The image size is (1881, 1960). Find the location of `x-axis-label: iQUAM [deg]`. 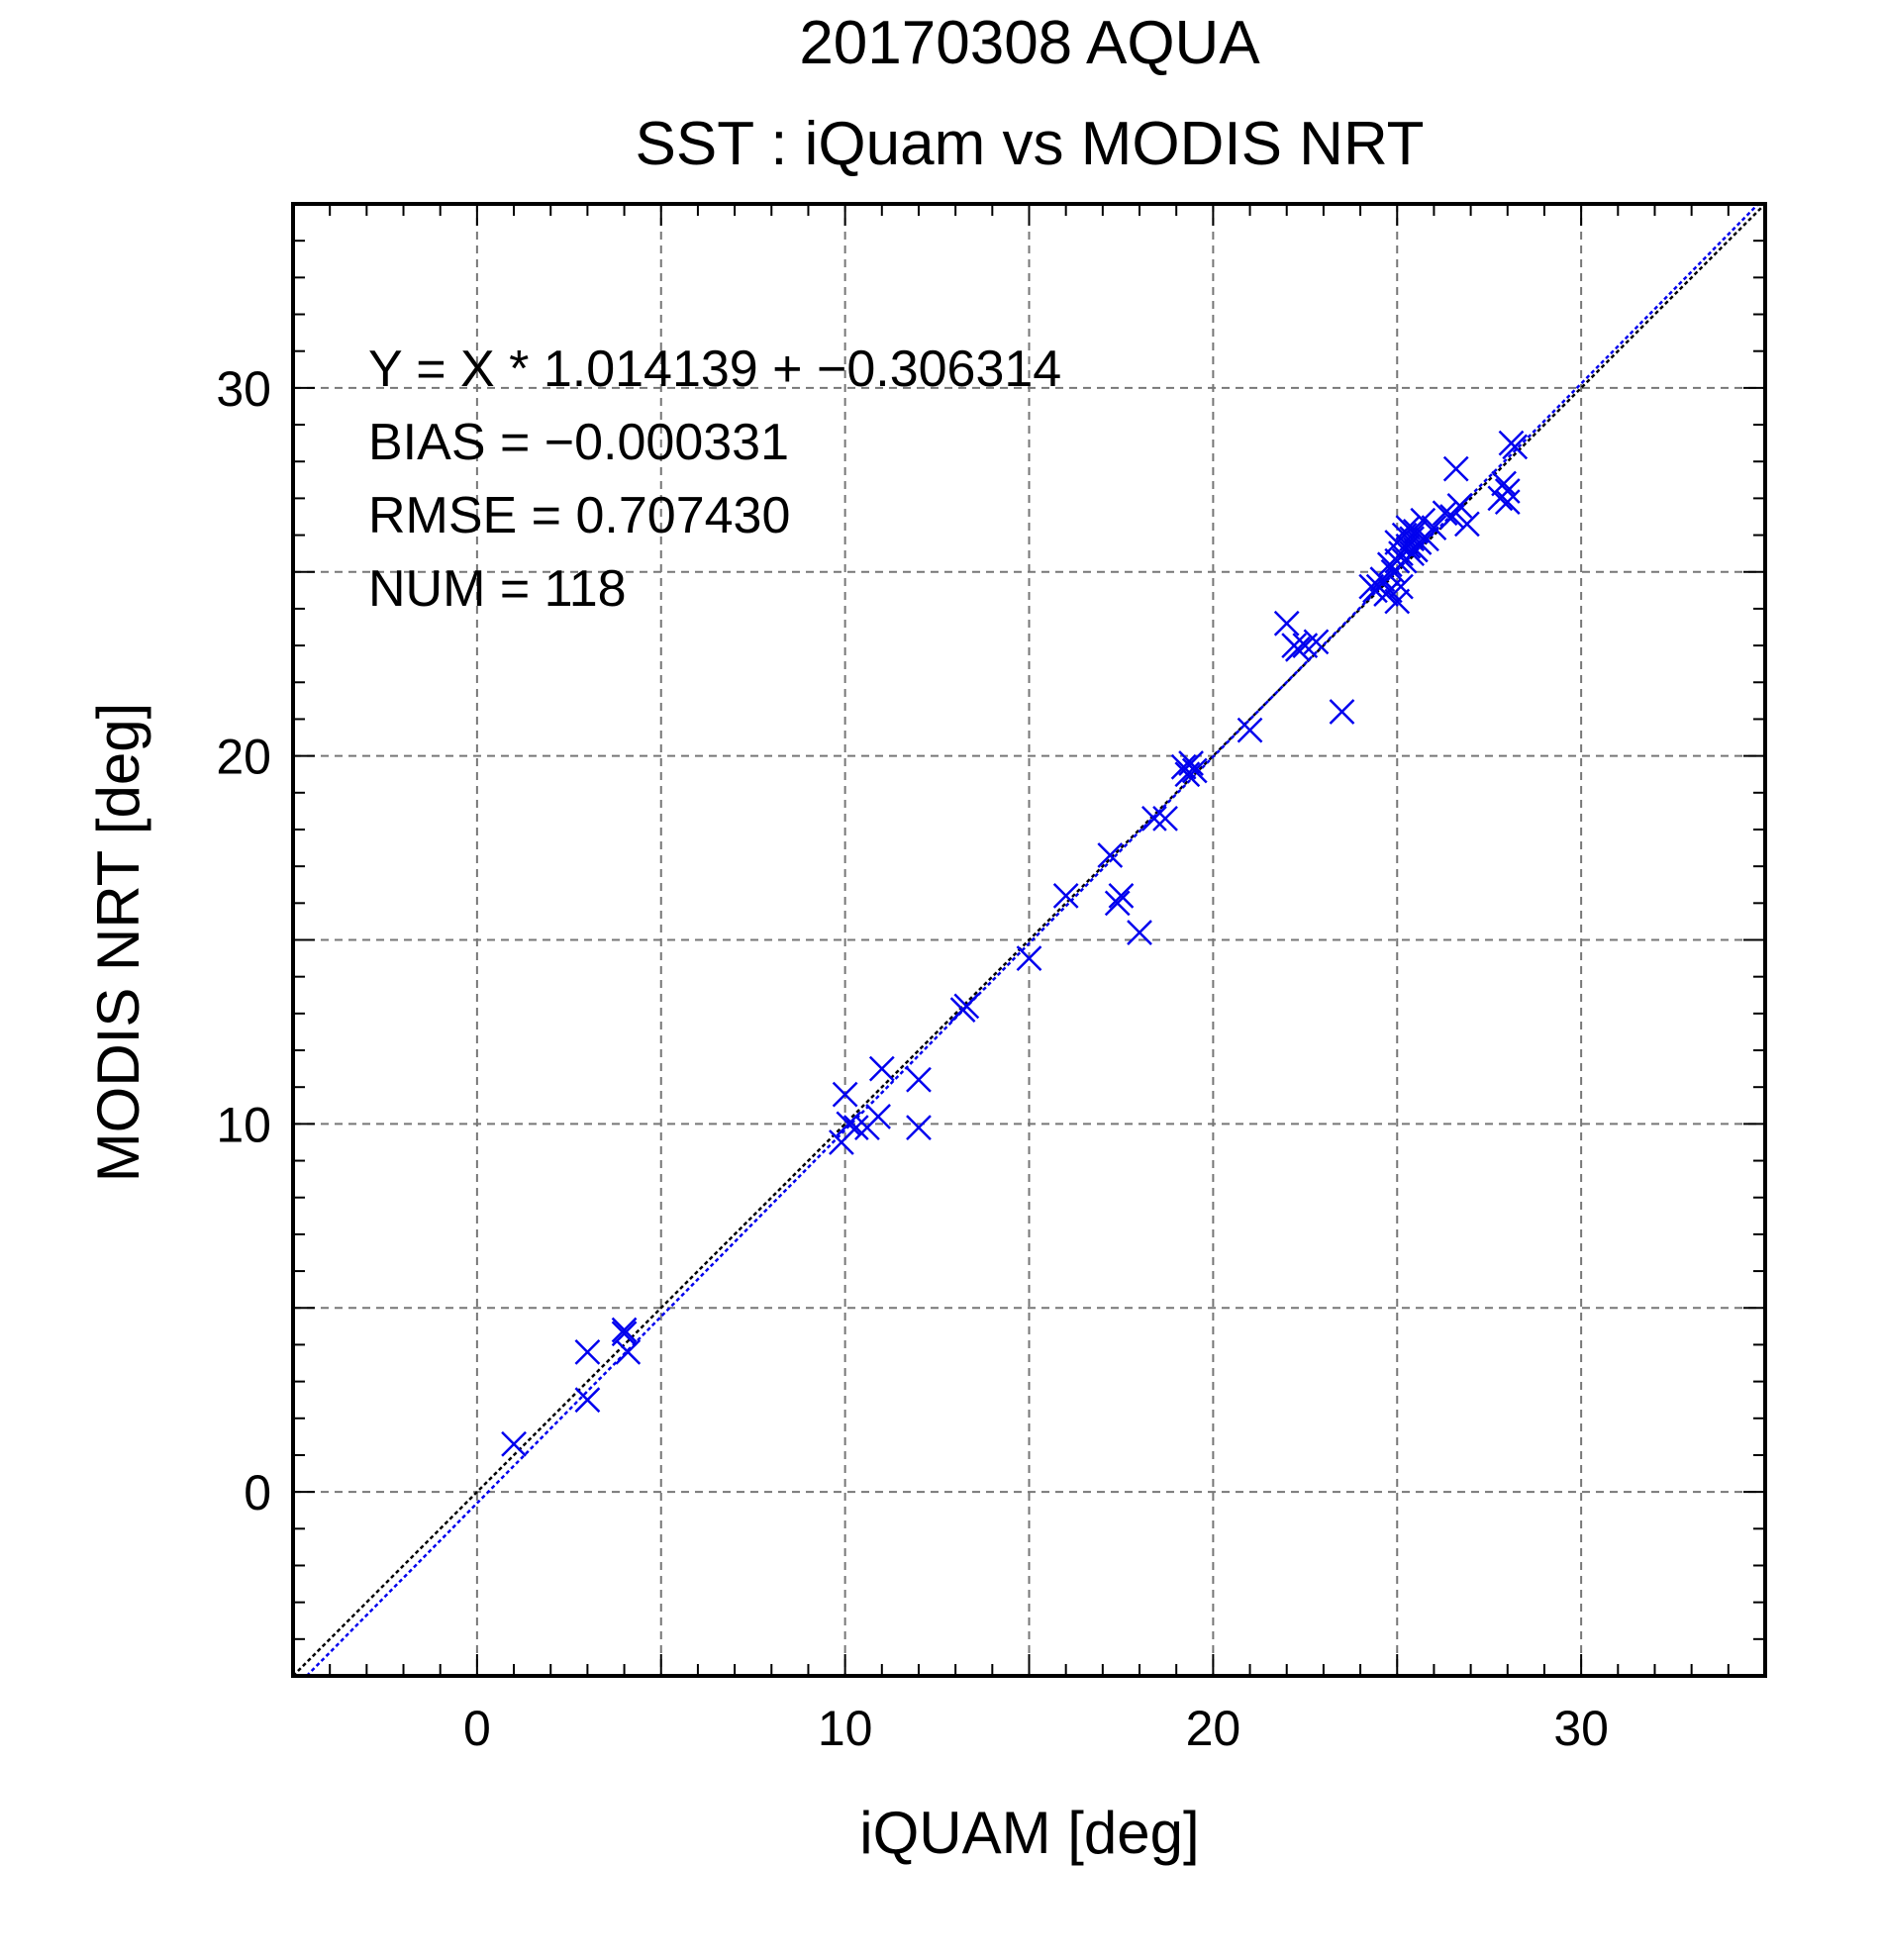

x-axis-label: iQUAM [deg] is located at coordinates (1029, 1833).